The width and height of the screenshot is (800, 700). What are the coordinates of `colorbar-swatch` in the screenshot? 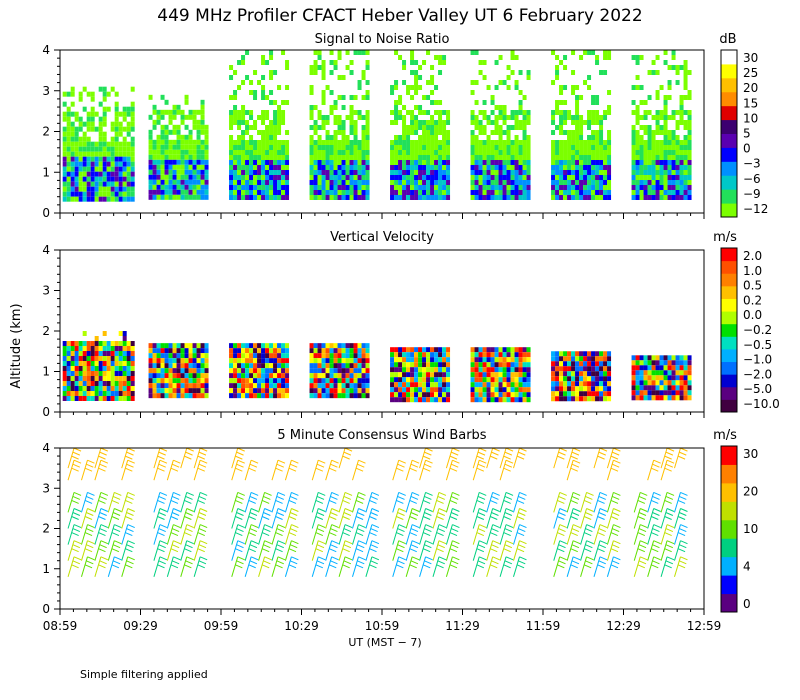 It's located at (729, 529).